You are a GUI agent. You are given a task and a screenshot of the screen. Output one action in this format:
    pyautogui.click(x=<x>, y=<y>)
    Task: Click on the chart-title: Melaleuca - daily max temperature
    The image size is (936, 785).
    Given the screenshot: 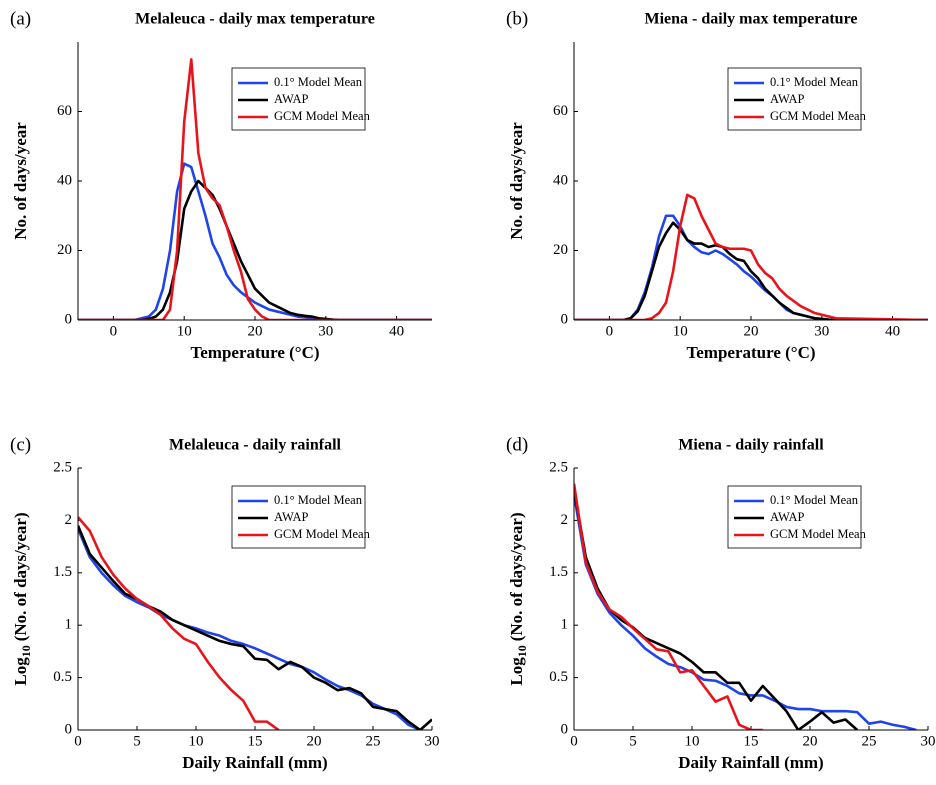 What is the action you would take?
    pyautogui.click(x=255, y=19)
    